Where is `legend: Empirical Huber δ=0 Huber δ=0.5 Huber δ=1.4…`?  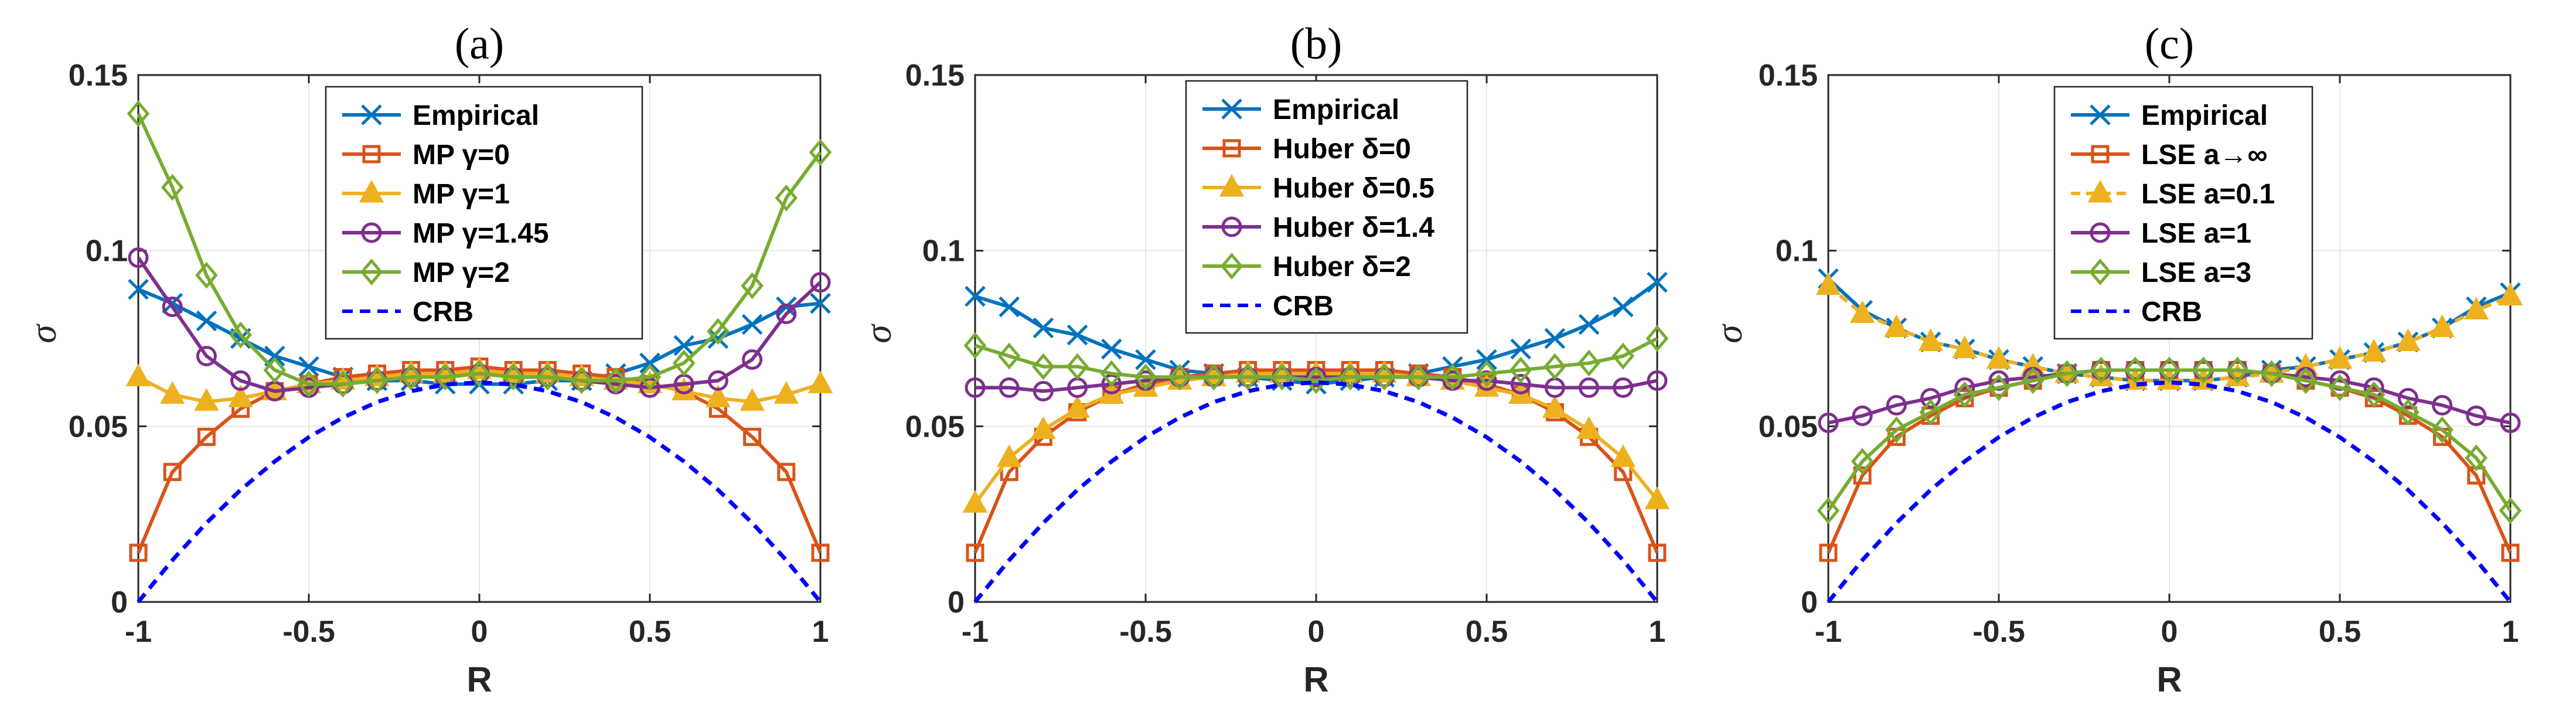 legend: Empirical Huber δ=0 Huber δ=0.5 Huber δ=1.4… is located at coordinates (1326, 207).